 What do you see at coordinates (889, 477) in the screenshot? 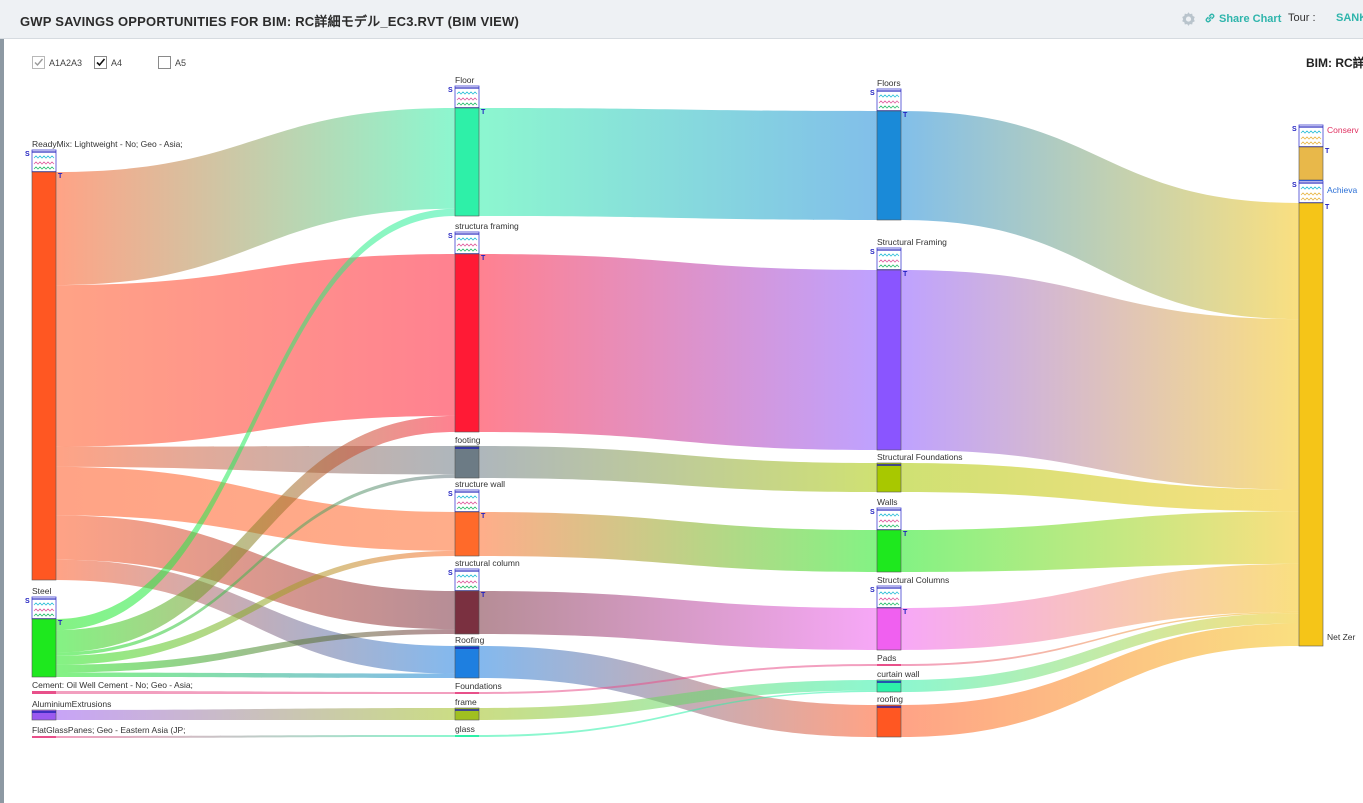
I see `sankey-node-sfound` at bounding box center [889, 477].